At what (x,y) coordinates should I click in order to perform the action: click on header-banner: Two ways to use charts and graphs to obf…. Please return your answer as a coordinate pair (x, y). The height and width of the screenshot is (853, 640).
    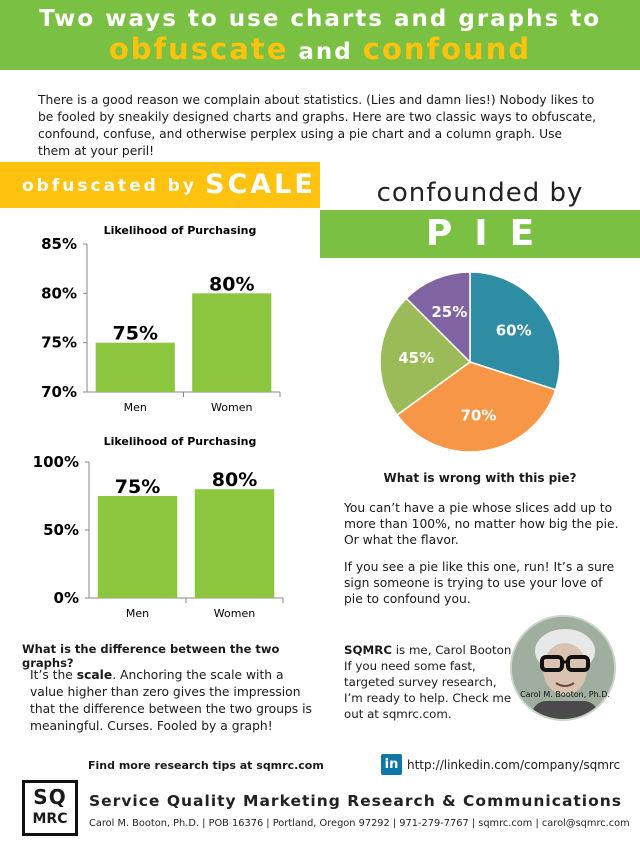
    Looking at the image, I should click on (320, 35).